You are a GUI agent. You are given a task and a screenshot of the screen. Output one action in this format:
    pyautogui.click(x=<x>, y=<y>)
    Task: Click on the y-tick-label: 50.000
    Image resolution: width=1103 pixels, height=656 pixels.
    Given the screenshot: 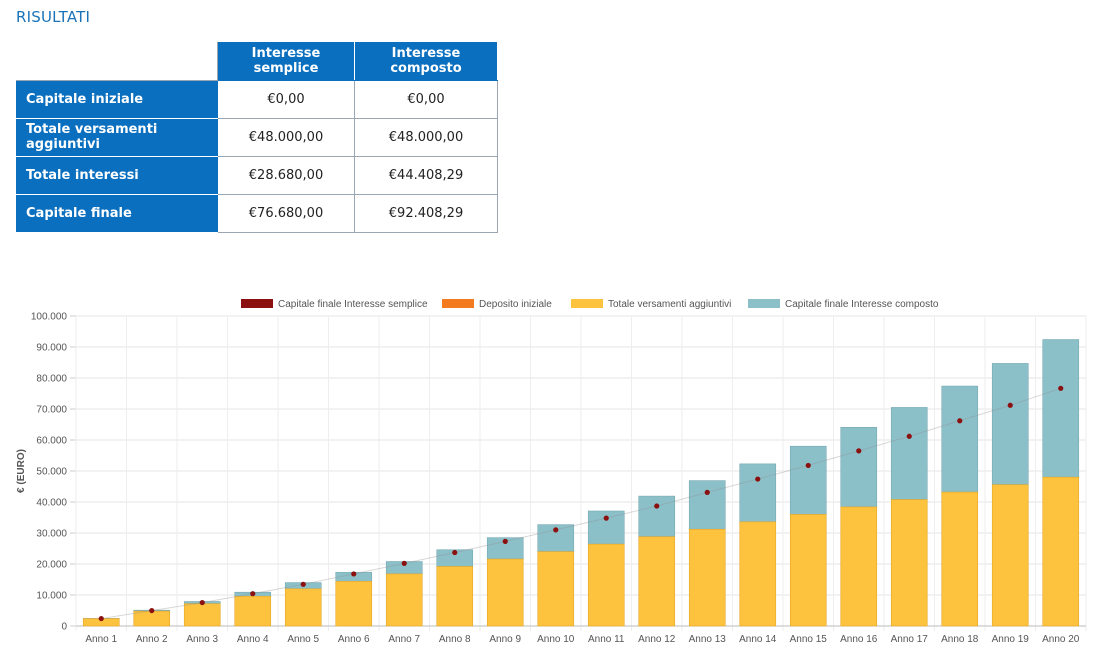 What is the action you would take?
    pyautogui.click(x=51, y=472)
    